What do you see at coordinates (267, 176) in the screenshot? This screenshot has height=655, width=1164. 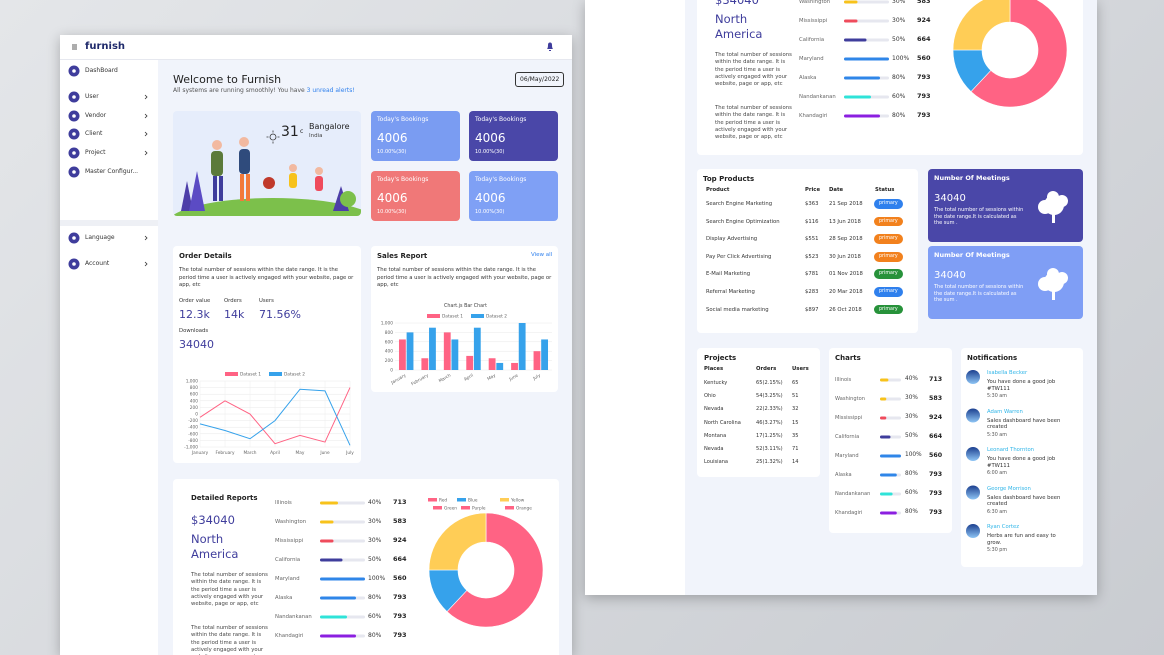 I see `hikers-illustration` at bounding box center [267, 176].